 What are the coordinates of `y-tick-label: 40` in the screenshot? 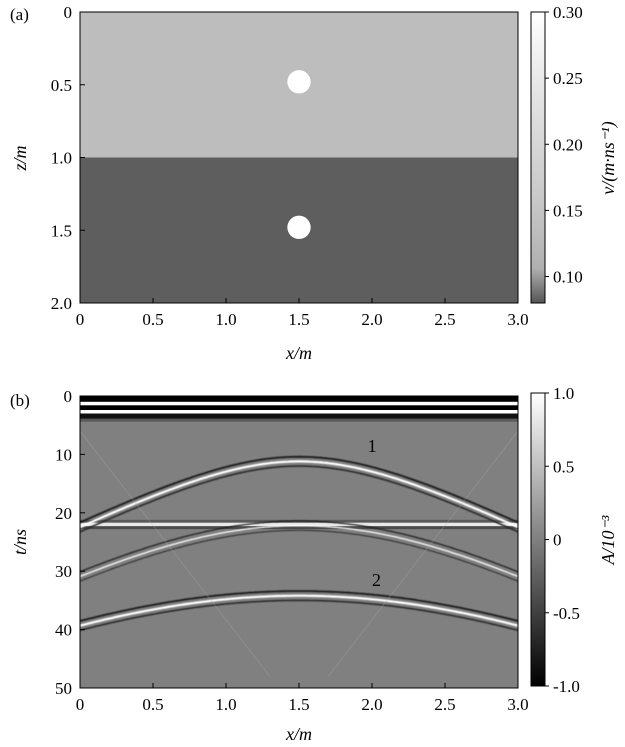 It's located at (63, 630).